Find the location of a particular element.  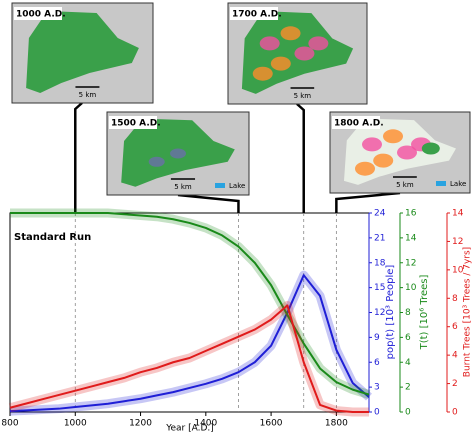

y2-axis-label: T(t) [10⁶ Trees] is located at coordinates (424, 313).